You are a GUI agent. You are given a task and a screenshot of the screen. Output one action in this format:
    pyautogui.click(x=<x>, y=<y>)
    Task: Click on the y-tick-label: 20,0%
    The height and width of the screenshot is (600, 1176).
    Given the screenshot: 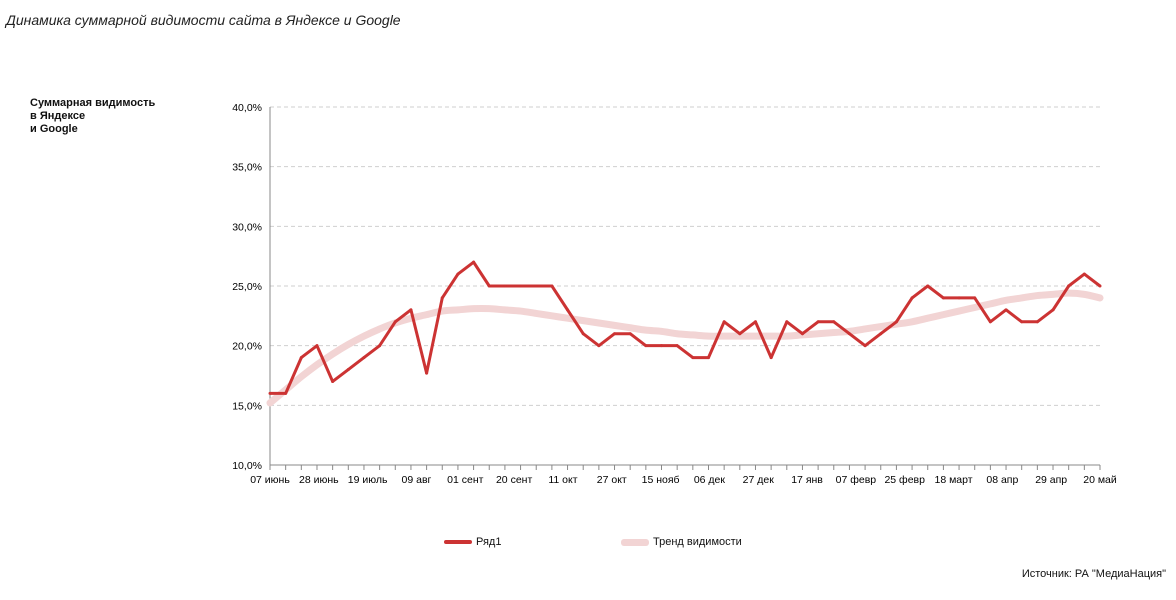 What is the action you would take?
    pyautogui.click(x=247, y=347)
    